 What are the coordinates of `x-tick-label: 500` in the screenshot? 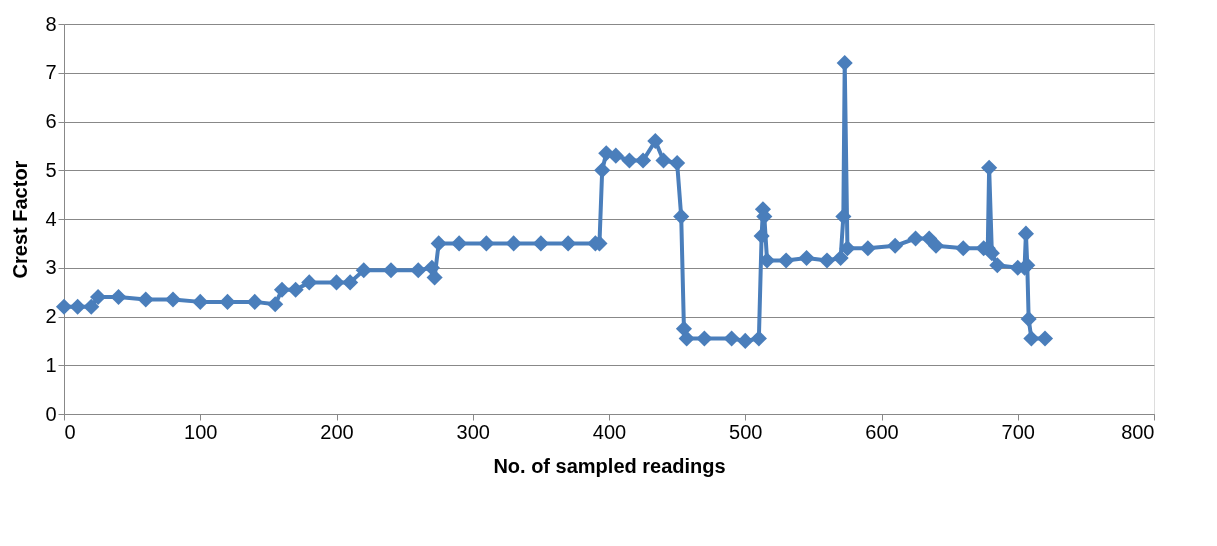 It's located at (746, 431).